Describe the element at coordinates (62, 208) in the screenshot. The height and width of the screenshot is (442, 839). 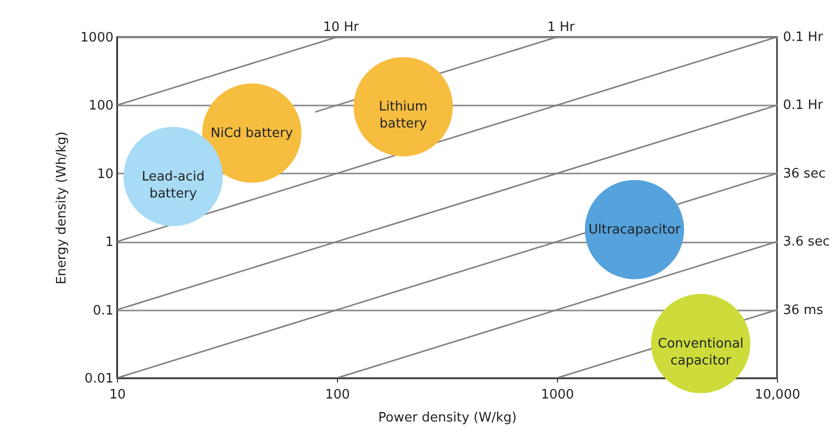
I see `y-axis-title: Energy density (Wh/kg)` at that location.